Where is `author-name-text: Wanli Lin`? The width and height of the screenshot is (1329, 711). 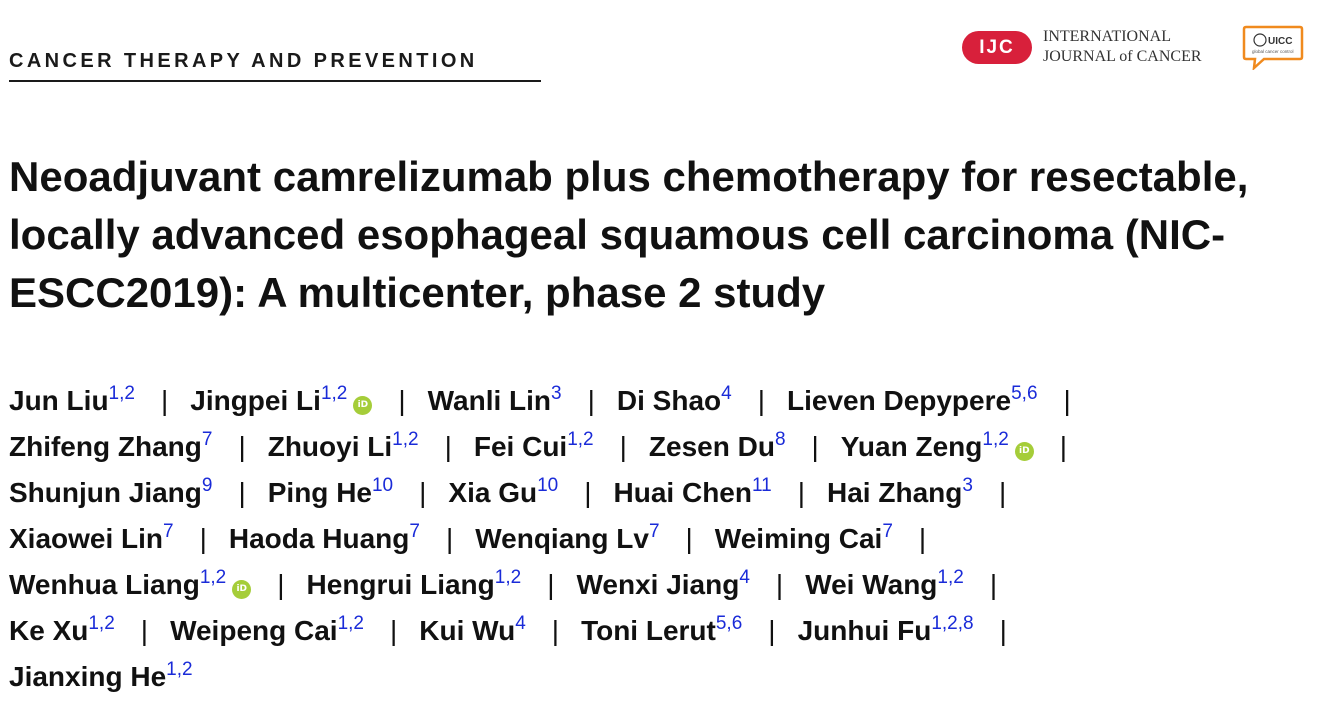 author-name-text: Wanli Lin is located at coordinates (489, 400).